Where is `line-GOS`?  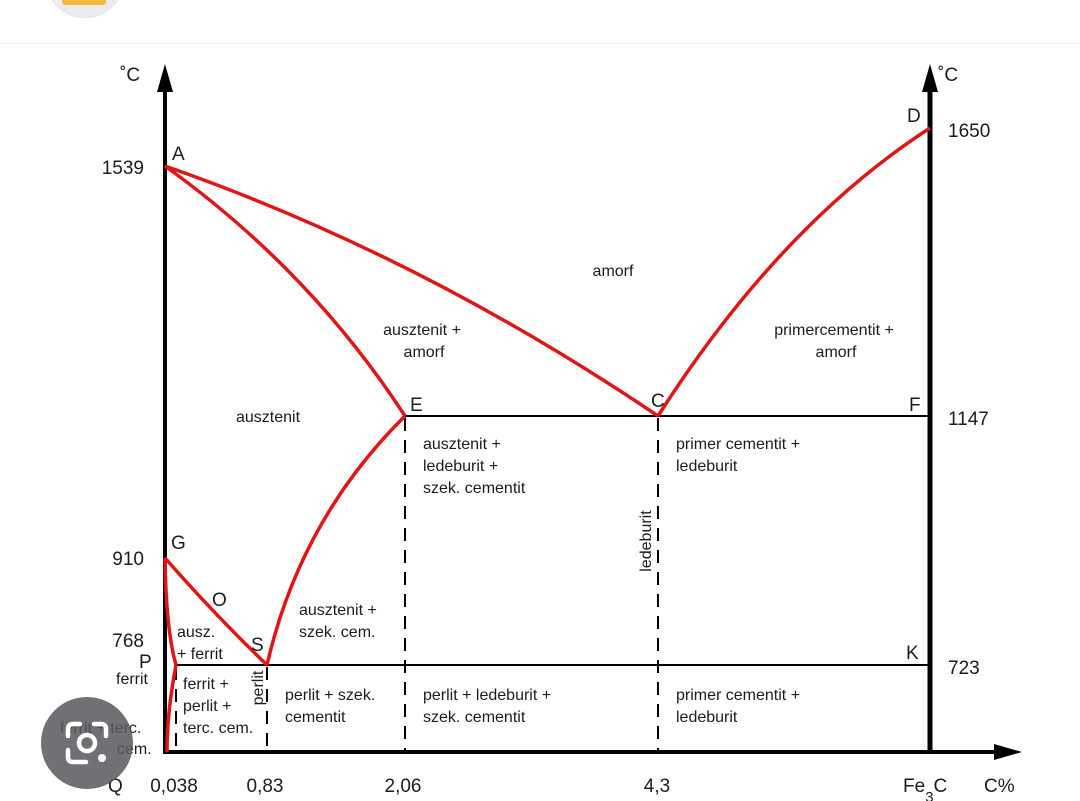 line-GOS is located at coordinates (216, 611).